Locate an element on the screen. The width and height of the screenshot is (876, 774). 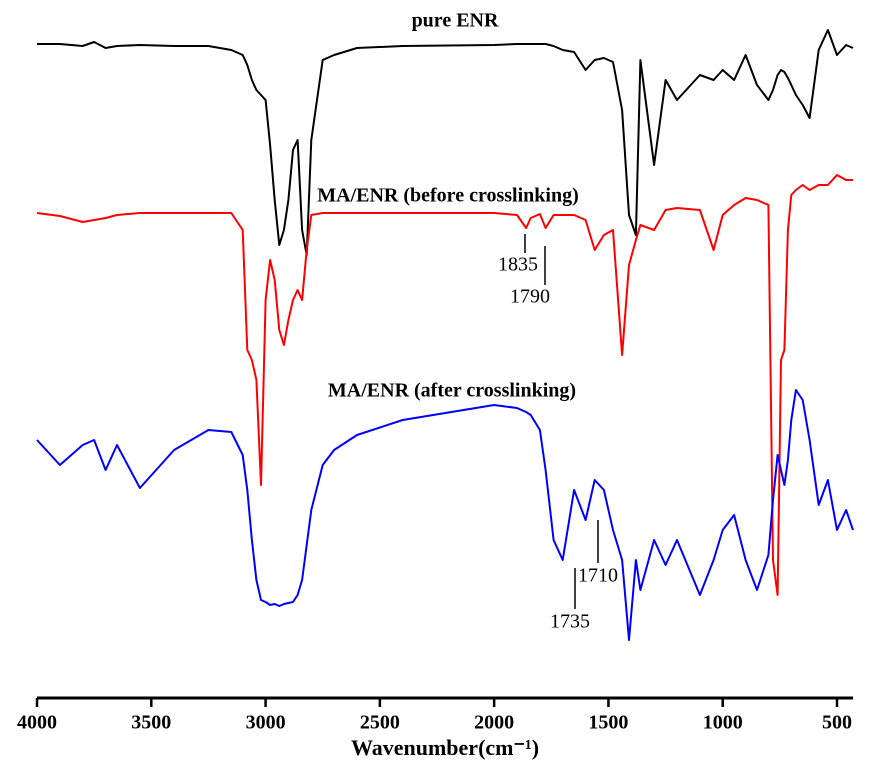
annotation: 1710 is located at coordinates (598, 576).